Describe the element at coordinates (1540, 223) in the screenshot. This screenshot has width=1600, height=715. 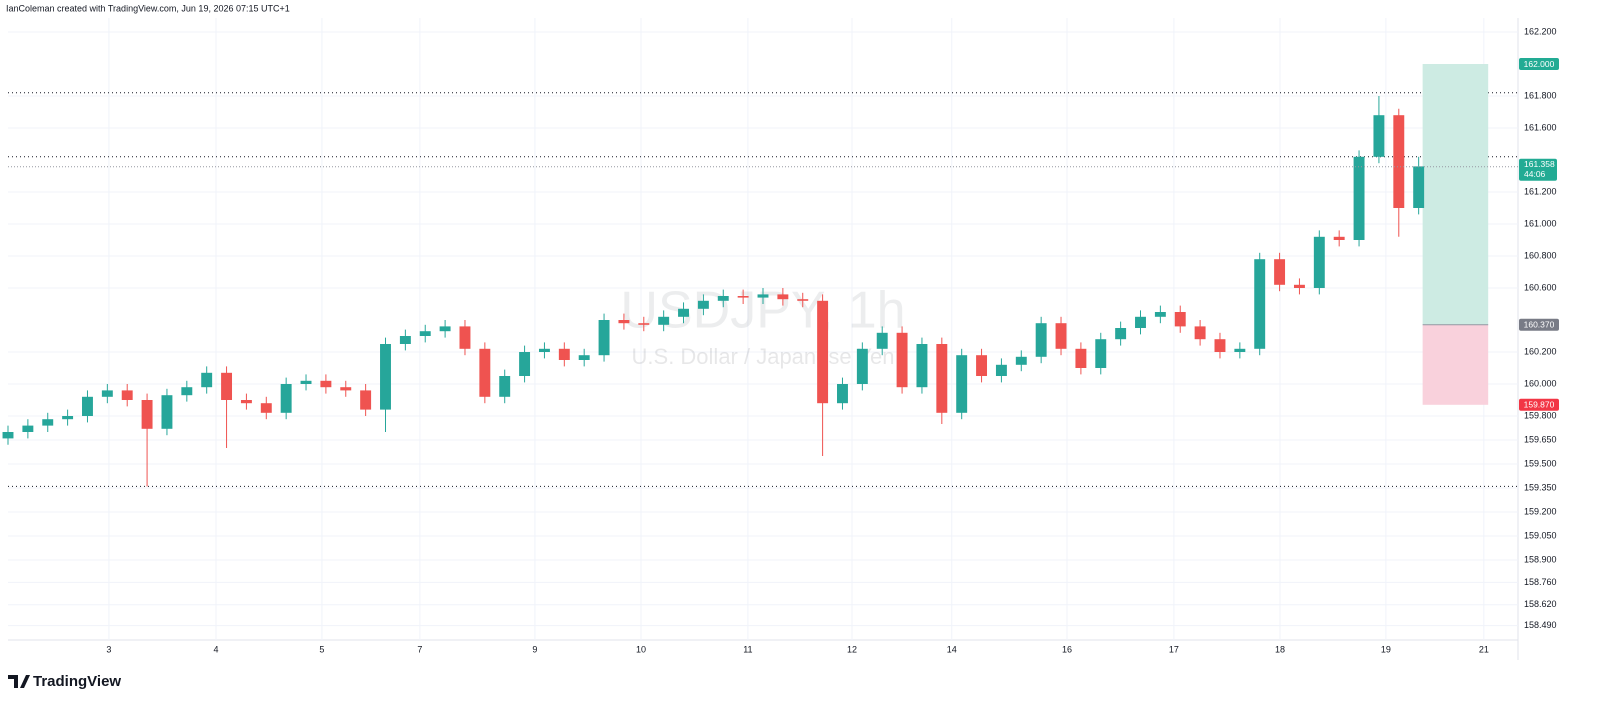
I see `y-tick-label: 161.000` at that location.